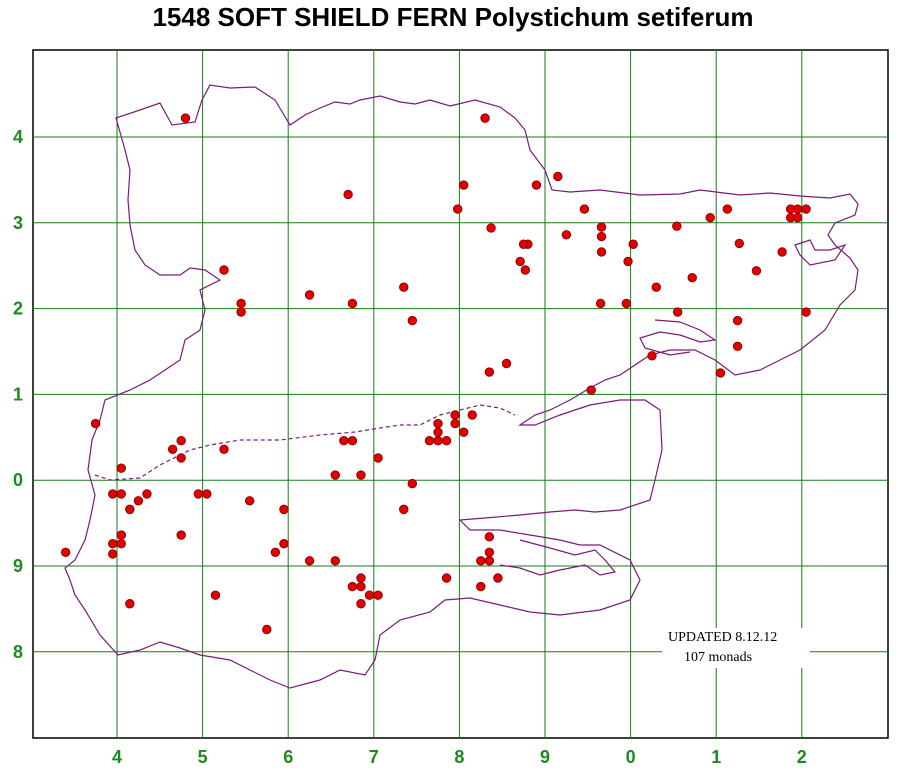  Describe the element at coordinates (305, 442) in the screenshot. I see `boundary-dashed` at that location.